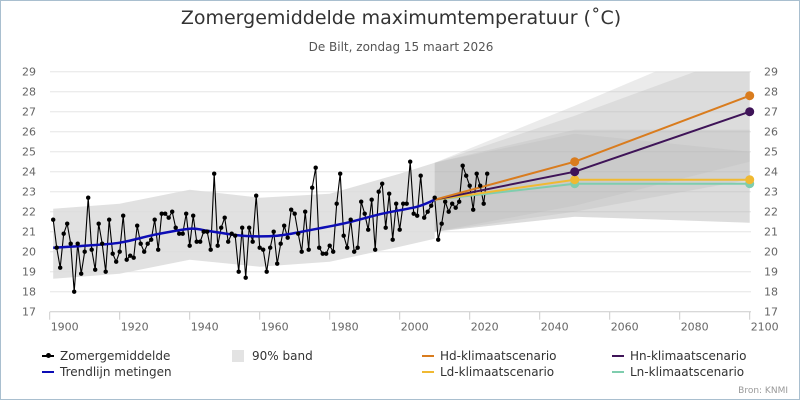 The image size is (800, 400). Describe the element at coordinates (771, 312) in the screenshot. I see `y-tick-label-right: 17` at that location.